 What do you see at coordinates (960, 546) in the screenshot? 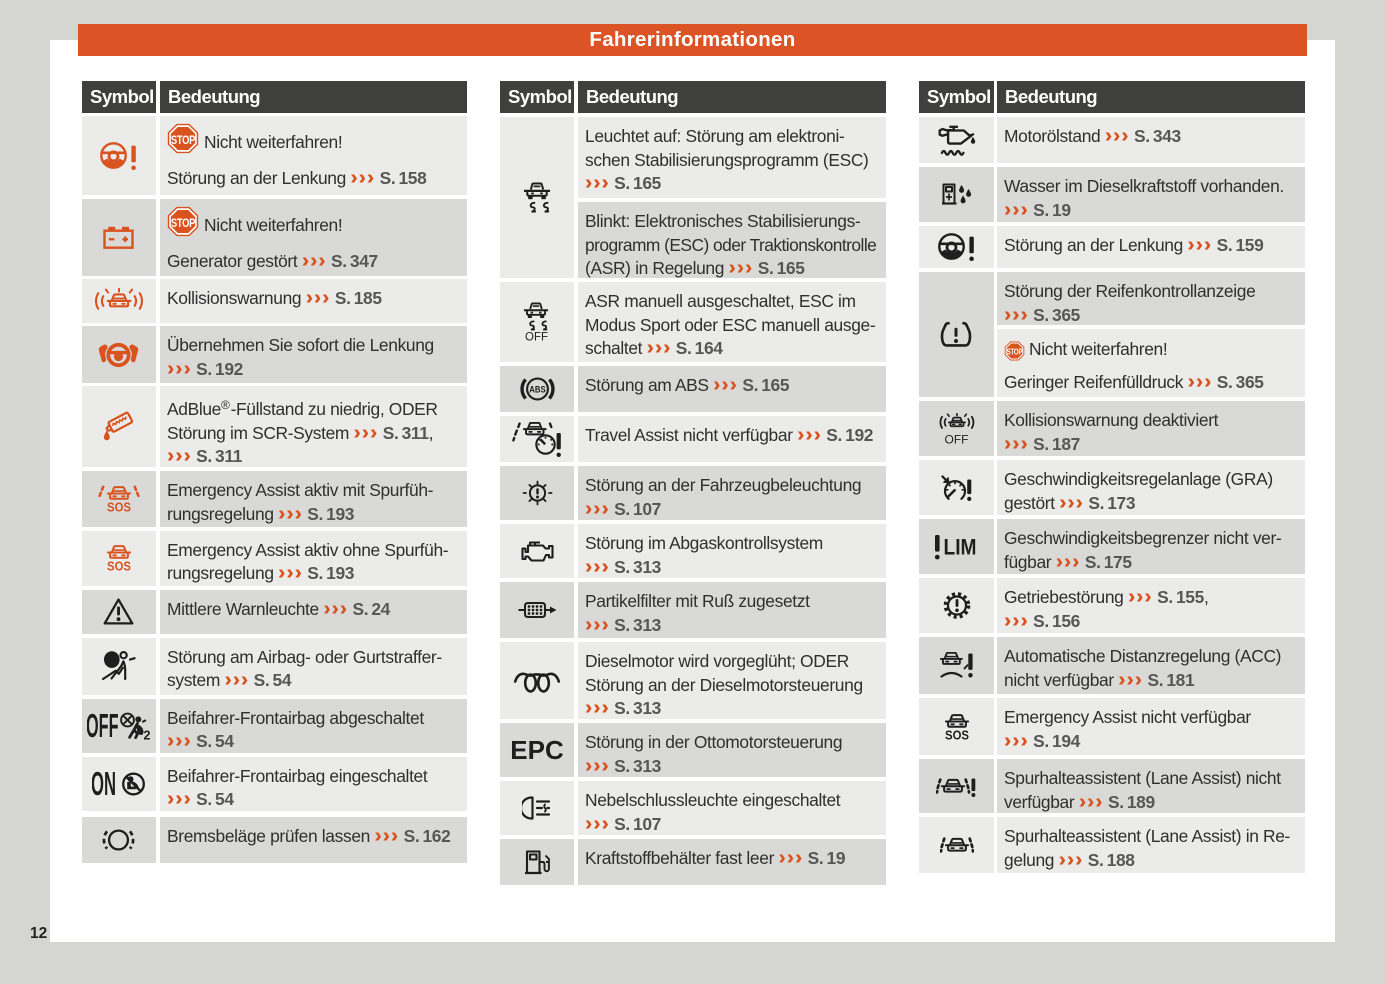
I see `svg-text: LIM` at bounding box center [960, 546].